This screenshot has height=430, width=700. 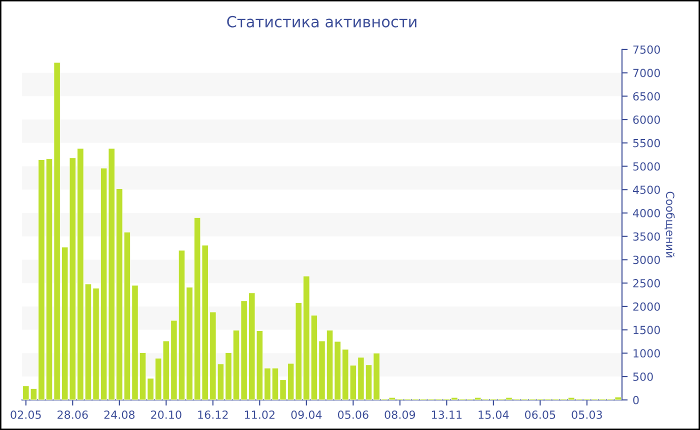 I want to click on y-tick-label: 2500, so click(x=646, y=283).